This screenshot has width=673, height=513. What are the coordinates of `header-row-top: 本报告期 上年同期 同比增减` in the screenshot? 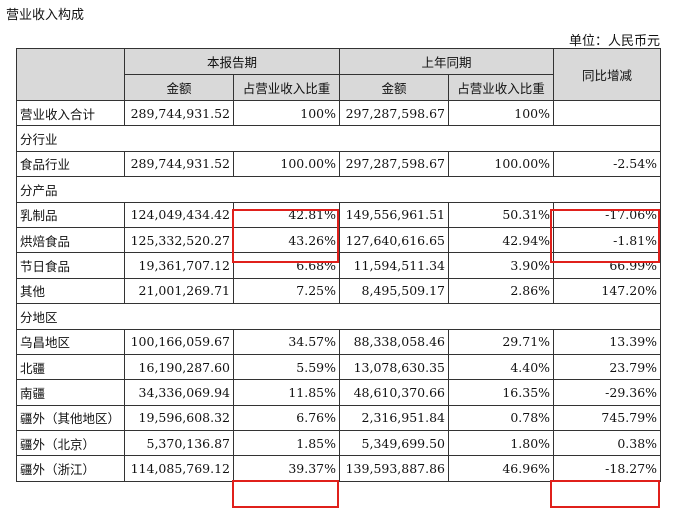 It's located at (339, 74).